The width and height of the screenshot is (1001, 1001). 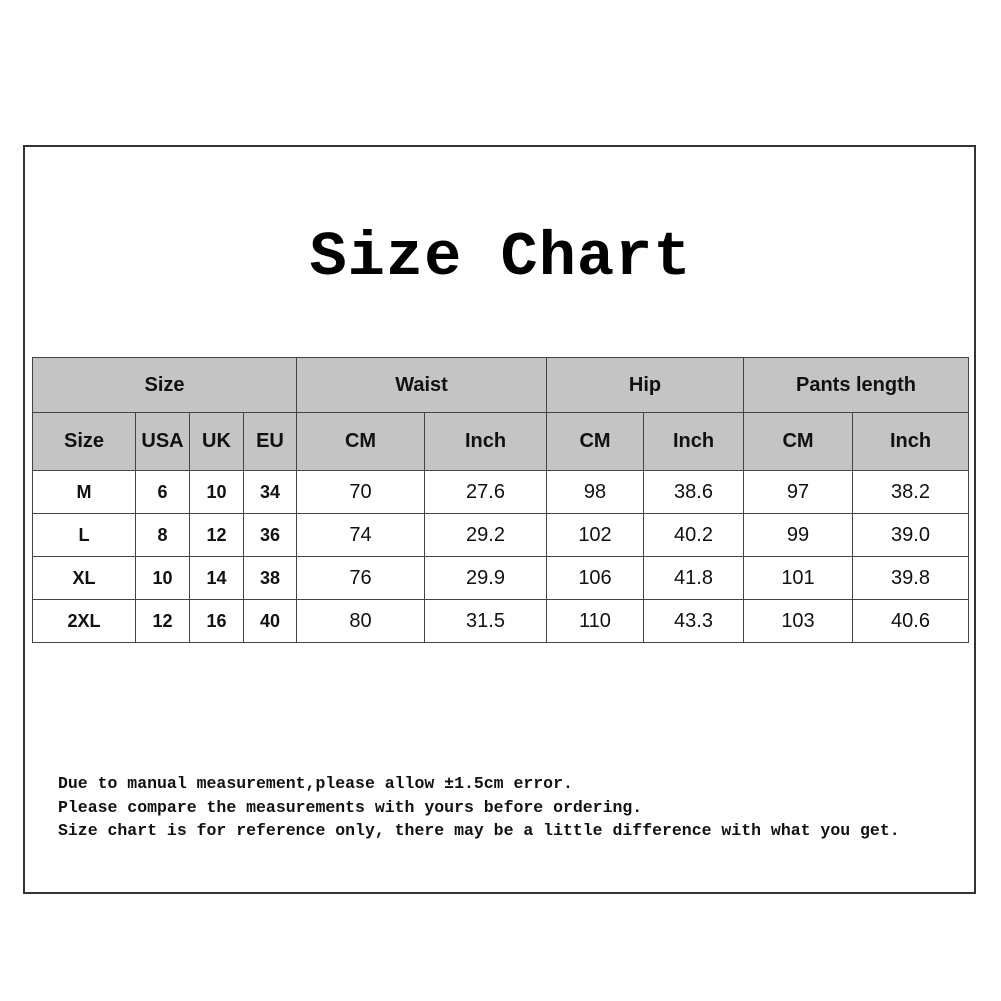 I want to click on group-header-pants-length: Pants length, so click(x=856, y=385).